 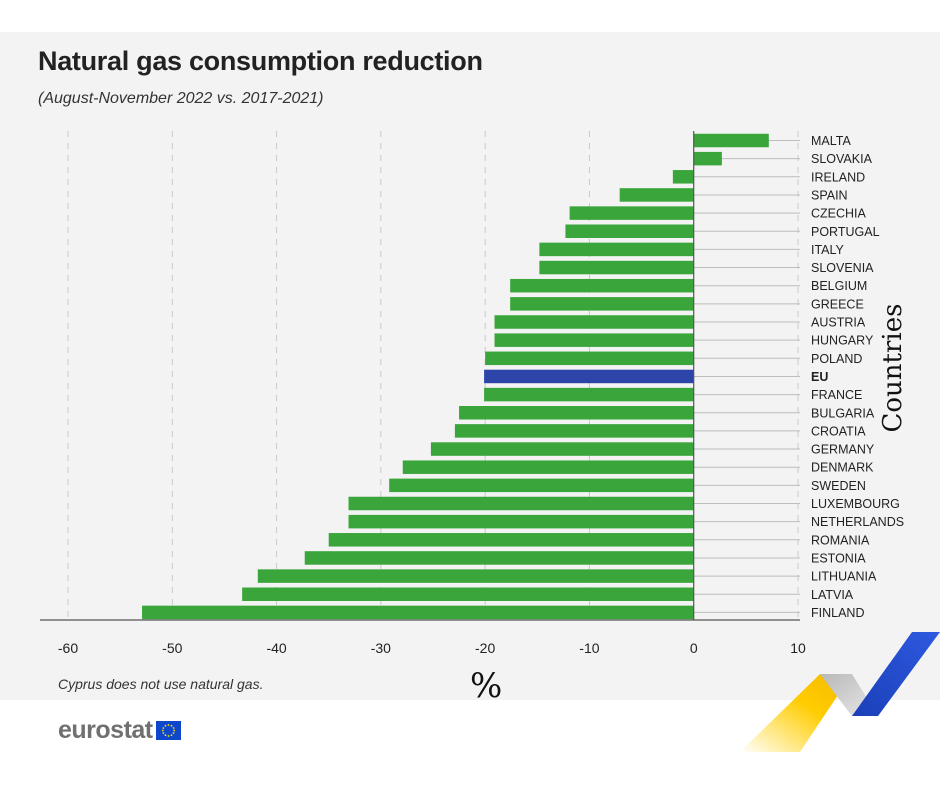 I want to click on footnote: Cyprus does not use natural gas., so click(x=161, y=684).